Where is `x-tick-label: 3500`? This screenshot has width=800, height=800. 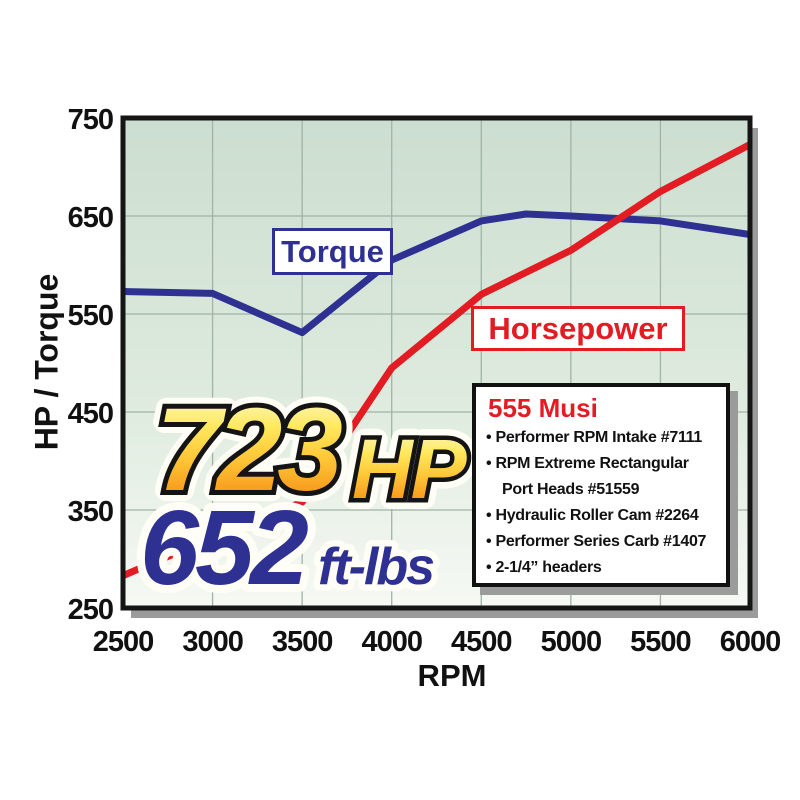
x-tick-label: 3500 is located at coordinates (302, 642).